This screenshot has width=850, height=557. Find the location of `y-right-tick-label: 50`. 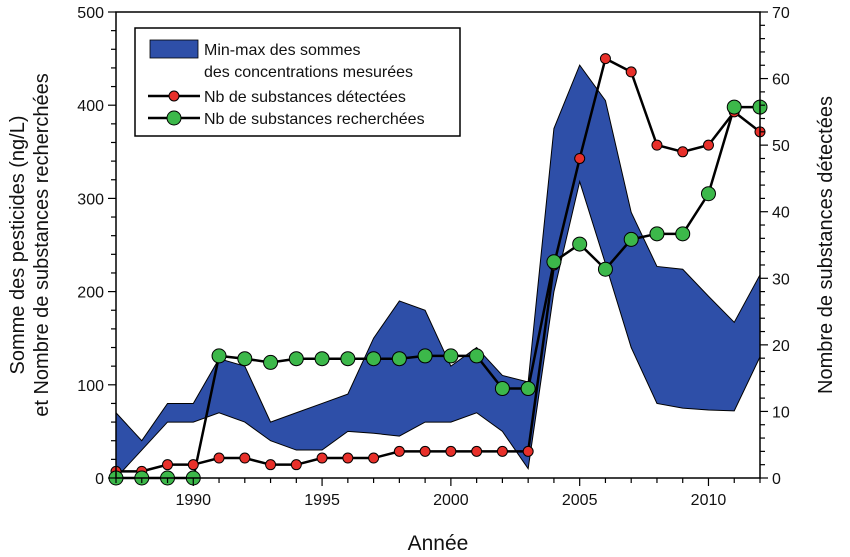

y-right-tick-label: 50 is located at coordinates (781, 146).